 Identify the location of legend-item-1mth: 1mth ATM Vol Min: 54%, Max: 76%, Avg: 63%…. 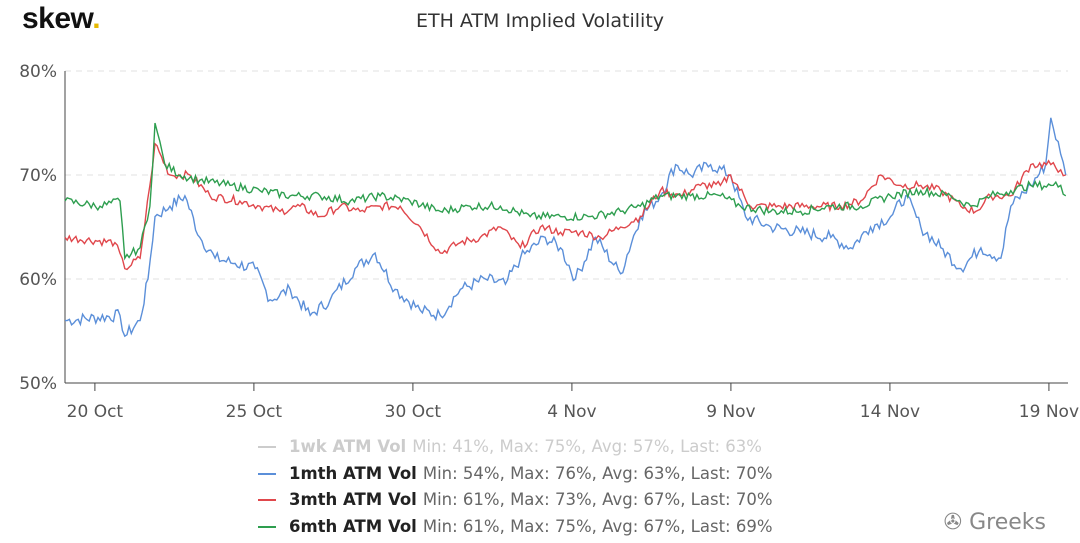
(515, 474).